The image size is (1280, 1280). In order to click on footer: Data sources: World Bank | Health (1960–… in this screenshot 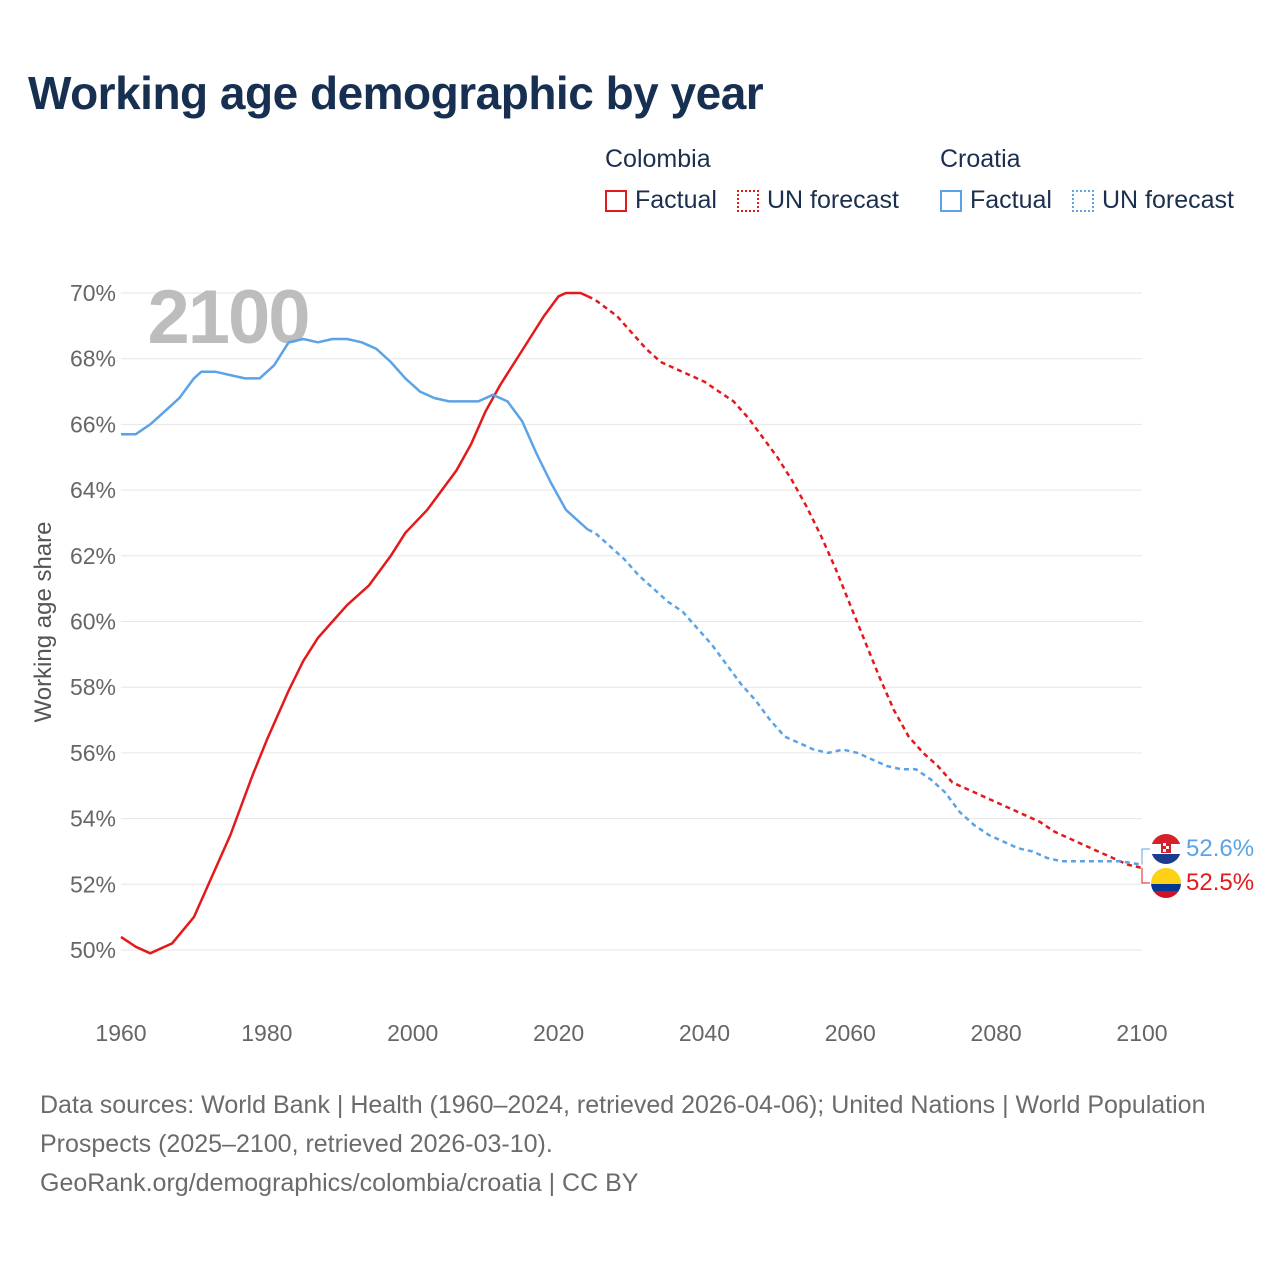, I will do `click(645, 1144)`.